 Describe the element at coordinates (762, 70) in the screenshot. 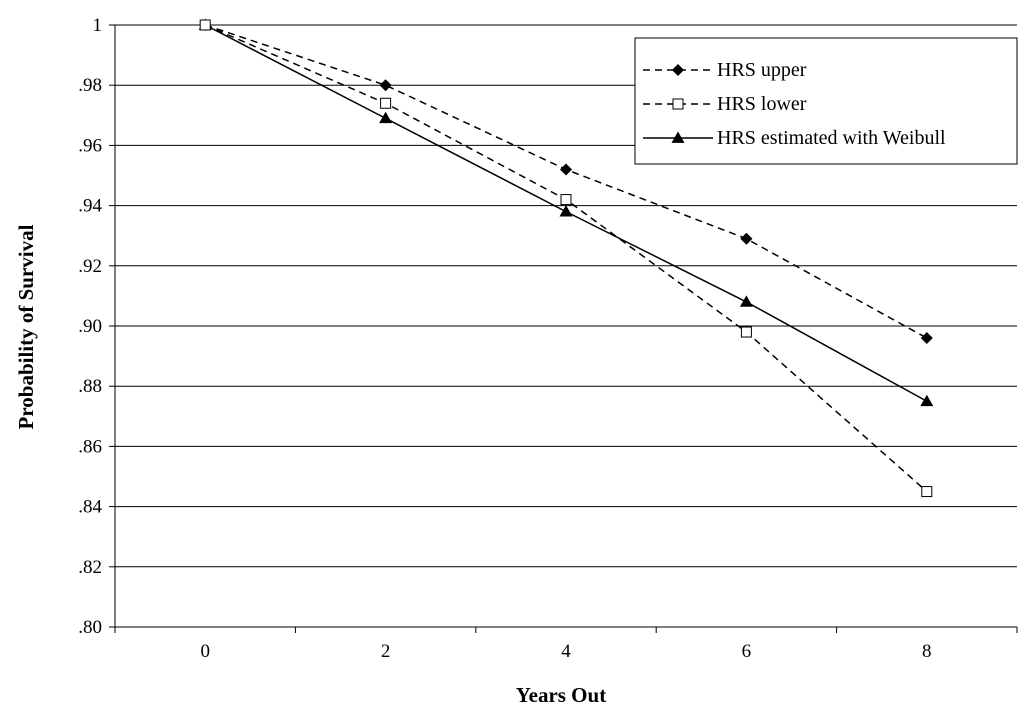

I see `legend-label: HRS upper` at that location.